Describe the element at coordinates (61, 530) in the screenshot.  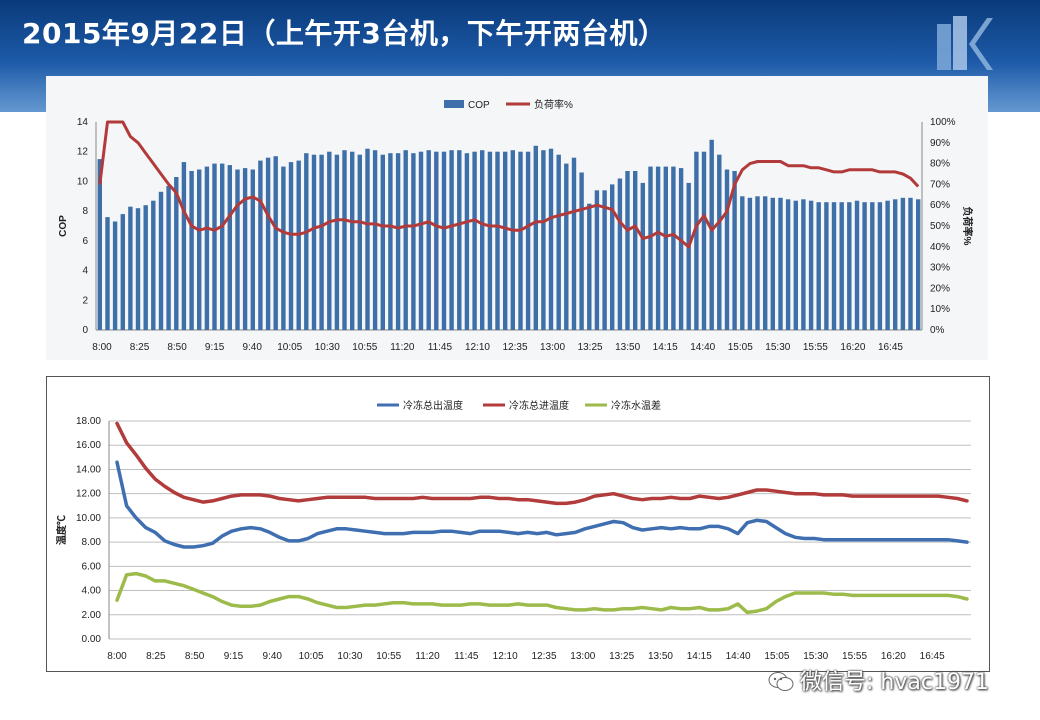
I see `y-axis-title: 温度℃` at that location.